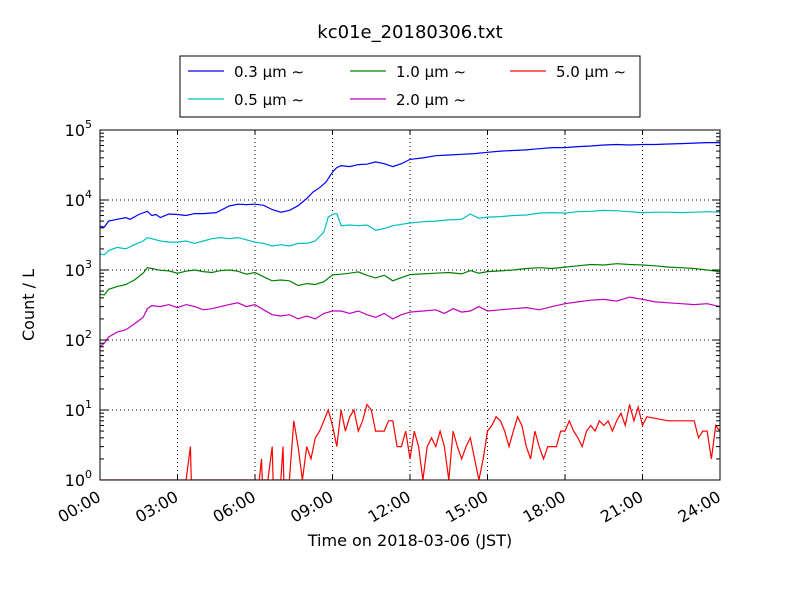 The image size is (800, 600). Describe the element at coordinates (269, 100) in the screenshot. I see `legend-label: 0.5 μm ∼` at that location.